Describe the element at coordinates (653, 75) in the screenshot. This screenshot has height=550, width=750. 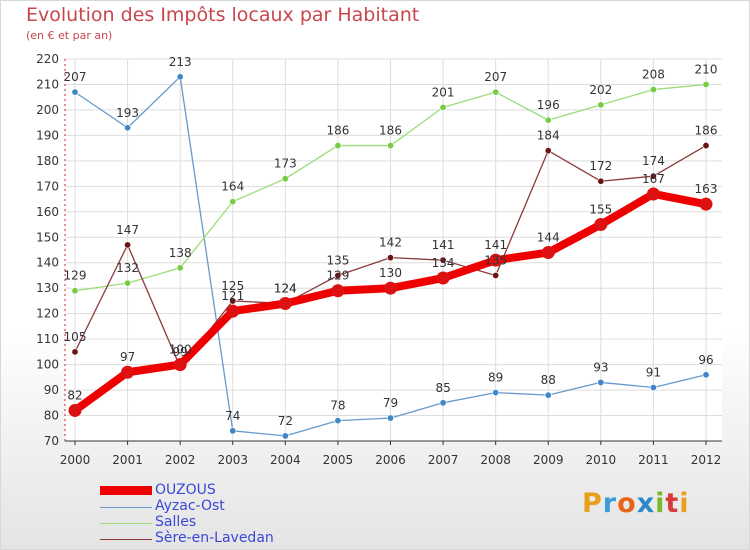
I see `data-label-salles: 208` at that location.